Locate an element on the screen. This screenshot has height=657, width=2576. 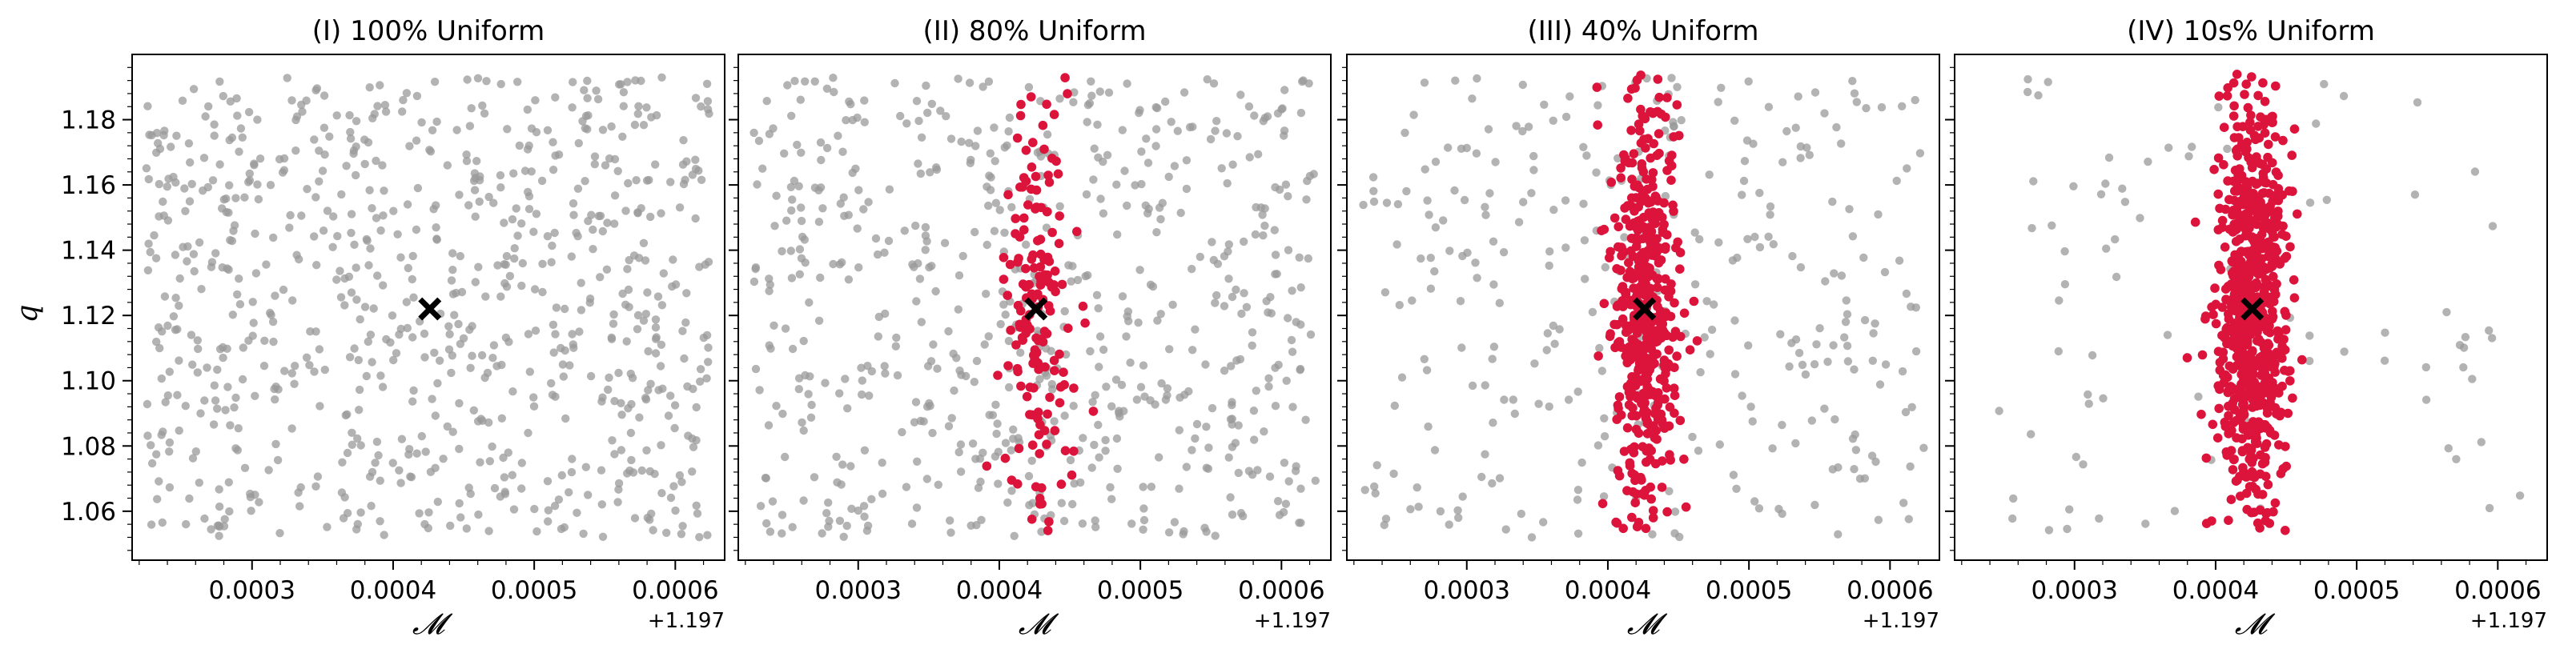
x-tick-label: 0.0003 is located at coordinates (252, 590).